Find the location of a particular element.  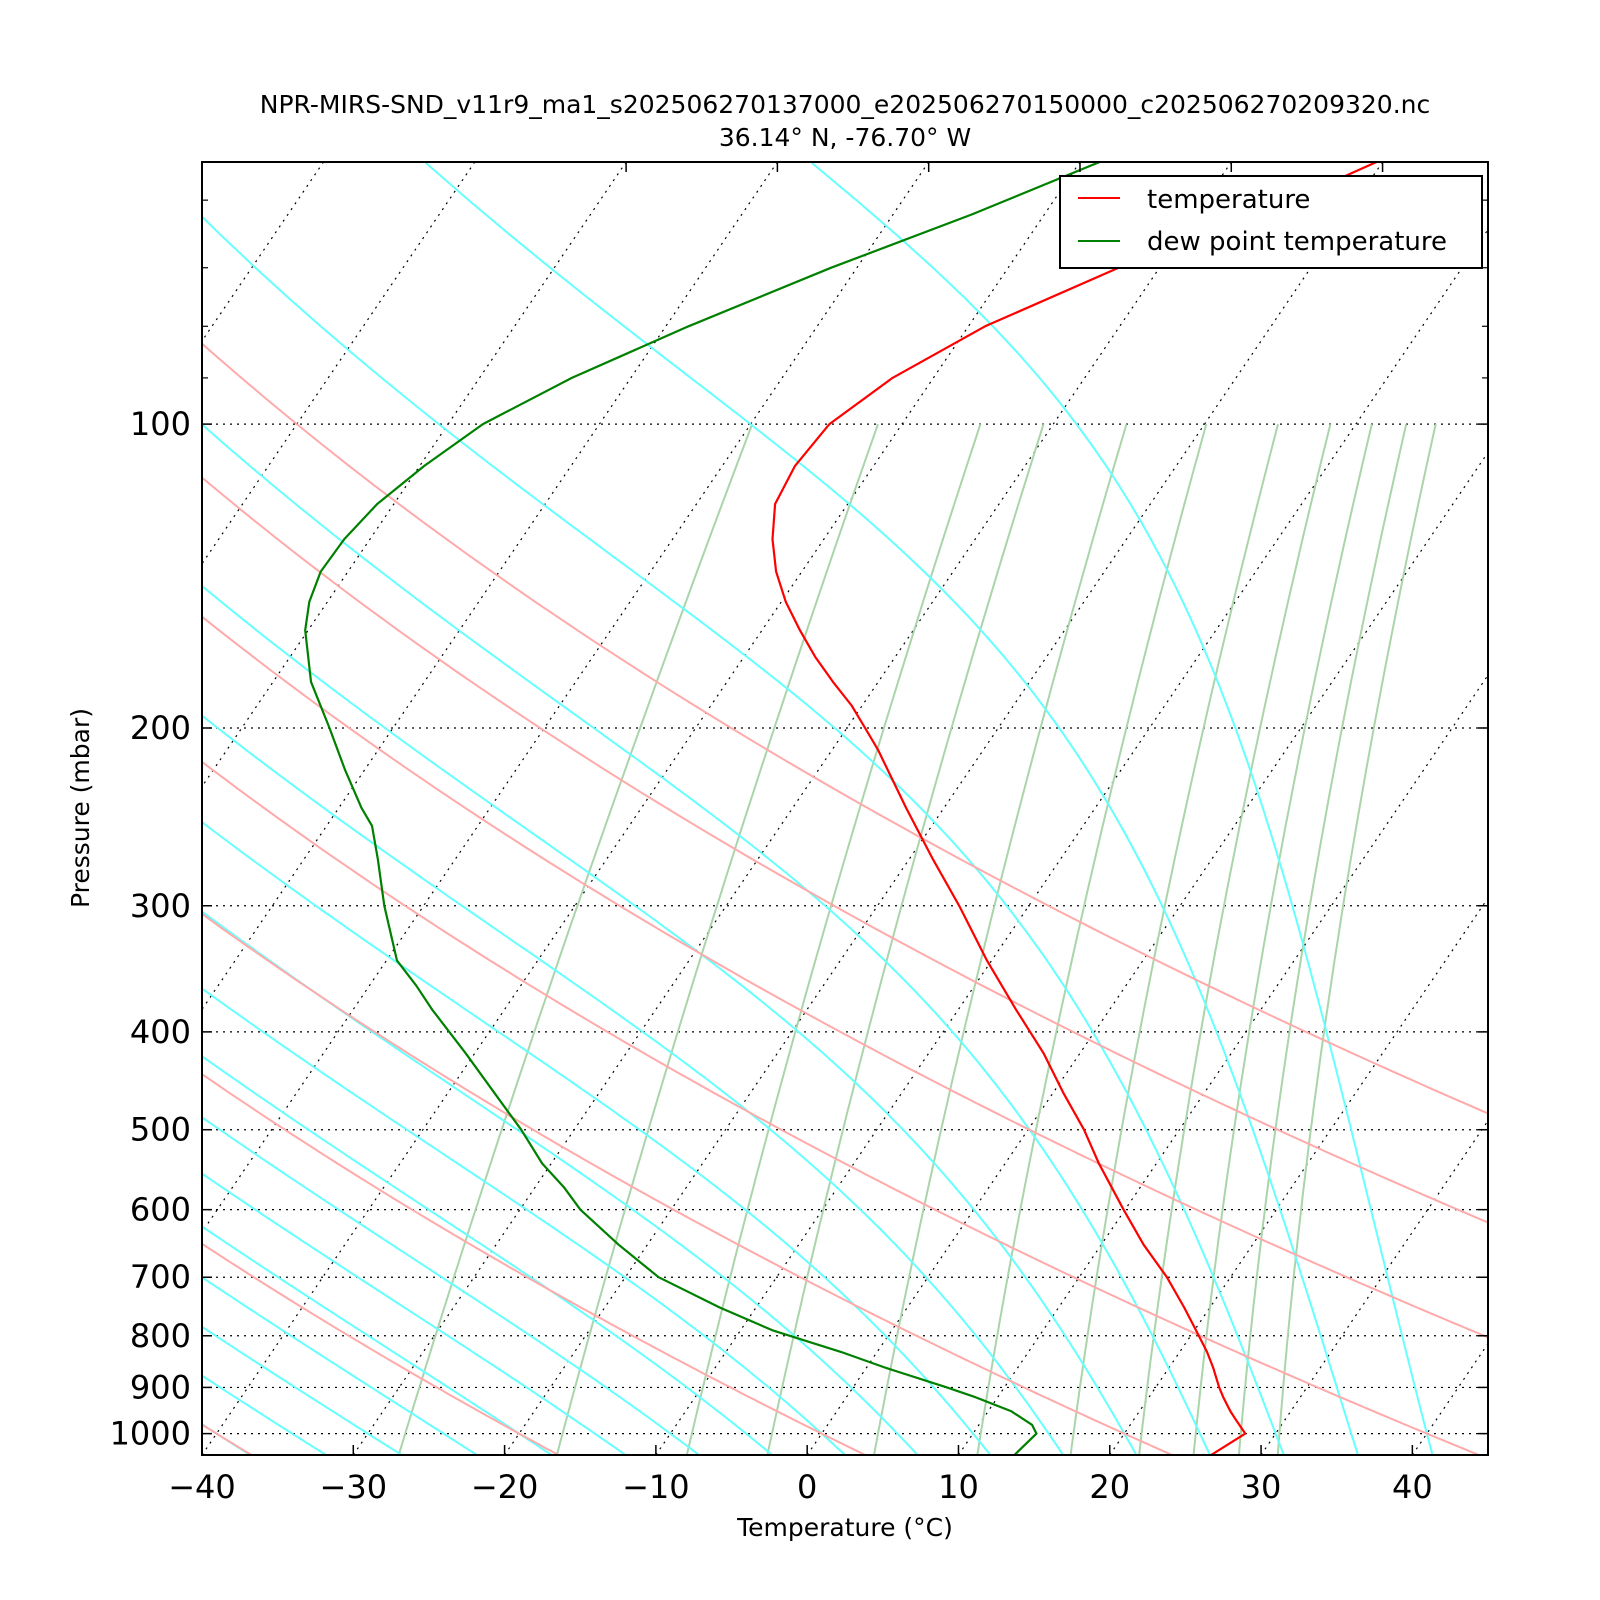

x-axis-label: Temperature (°C) is located at coordinates (844, 1527).